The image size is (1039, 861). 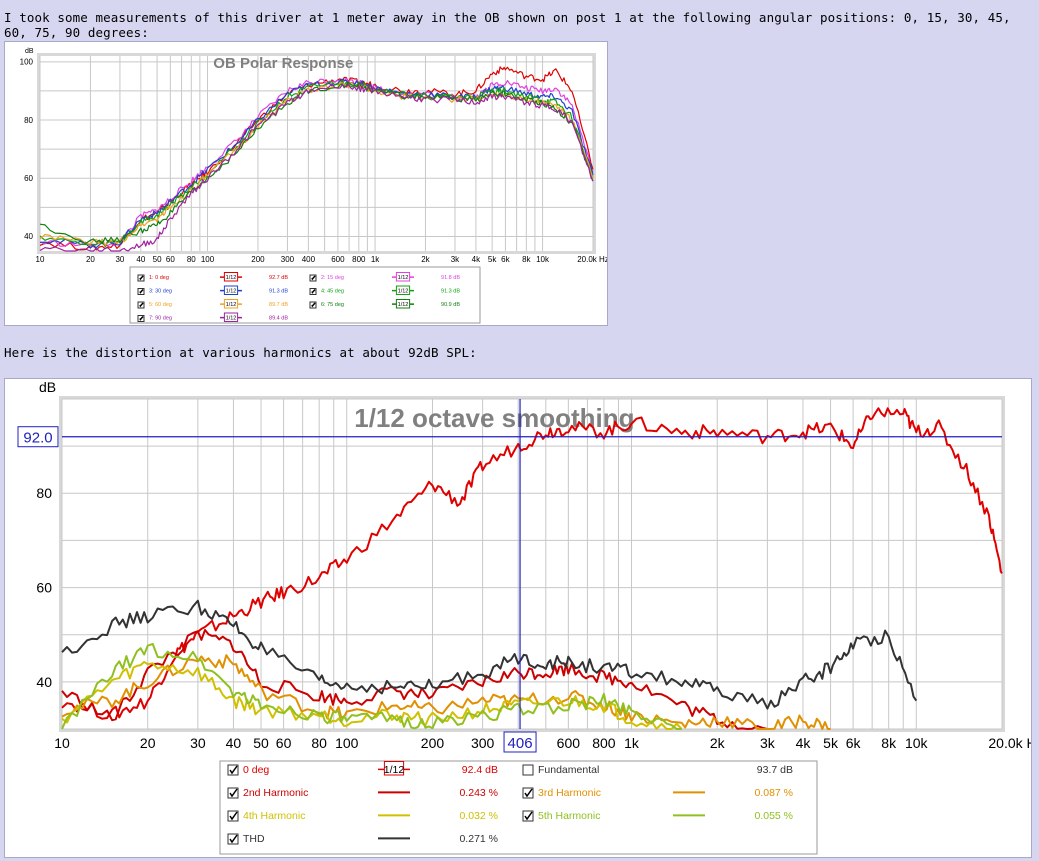 I want to click on x-tick-label: 30, so click(x=198, y=743).